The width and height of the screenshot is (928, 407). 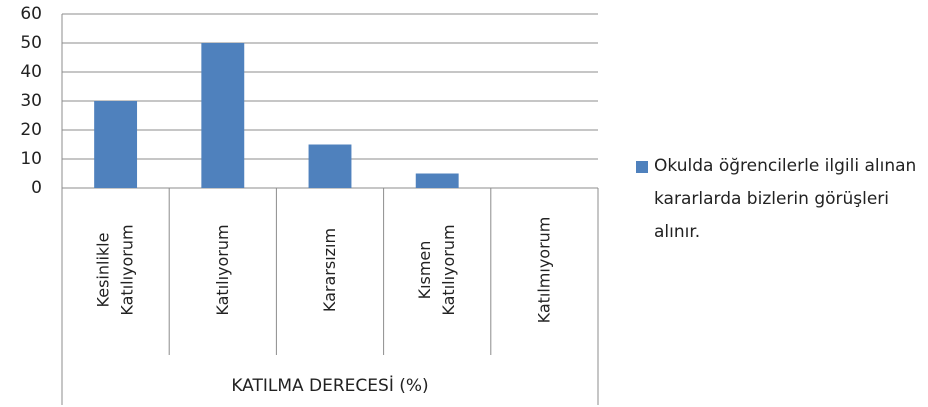 What do you see at coordinates (31, 72) in the screenshot?
I see `y-tick-label: 40` at bounding box center [31, 72].